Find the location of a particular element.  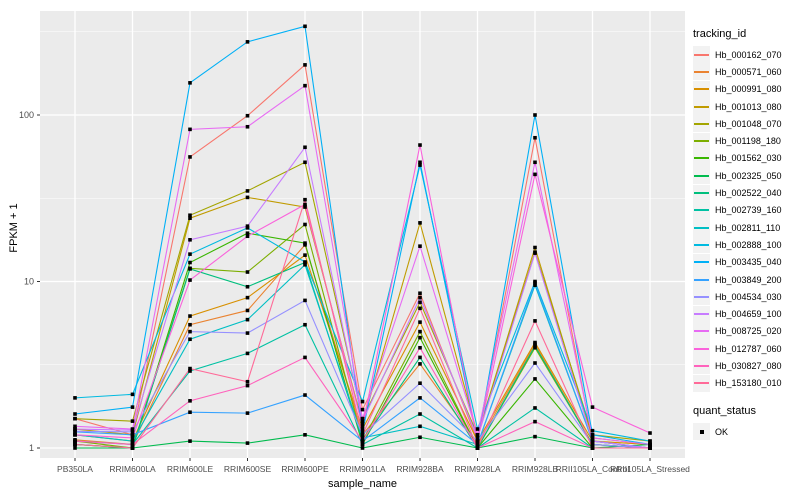

legend-item: Hb_003435_040 is located at coordinates (746, 262).